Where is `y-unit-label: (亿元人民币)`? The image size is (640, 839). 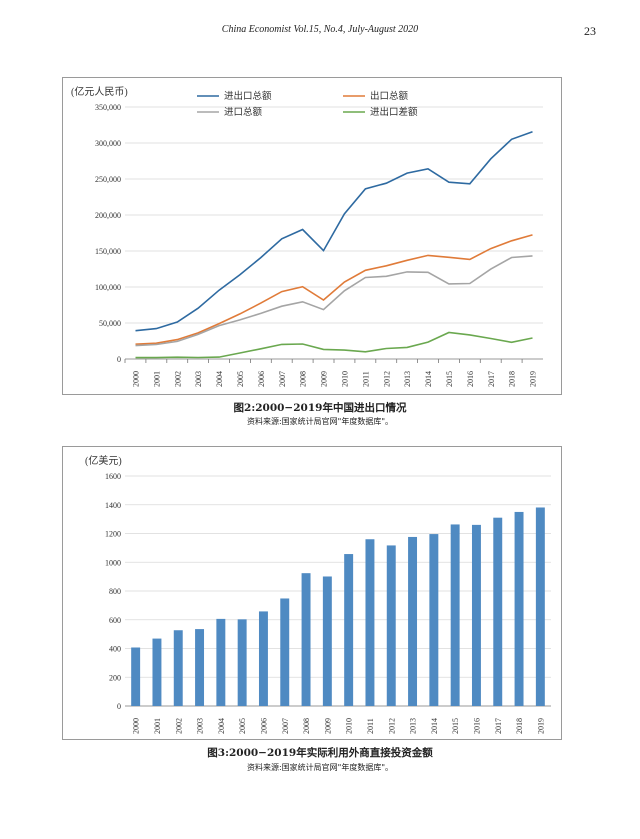 y-unit-label: (亿元人民币) is located at coordinates (99, 91).